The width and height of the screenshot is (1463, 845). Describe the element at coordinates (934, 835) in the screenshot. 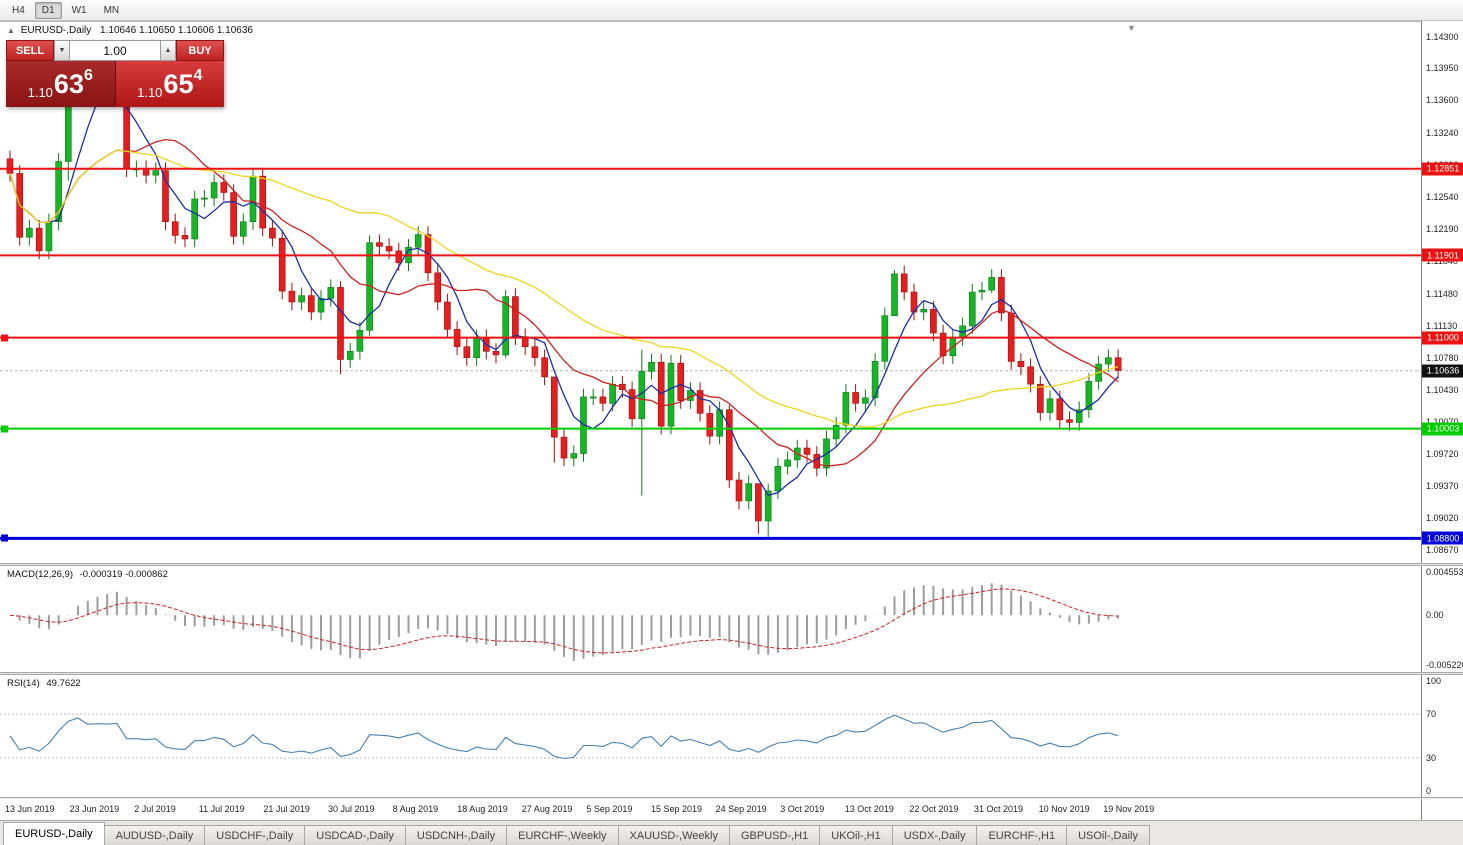

I see `chart-tab: USDX-,Daily` at that location.